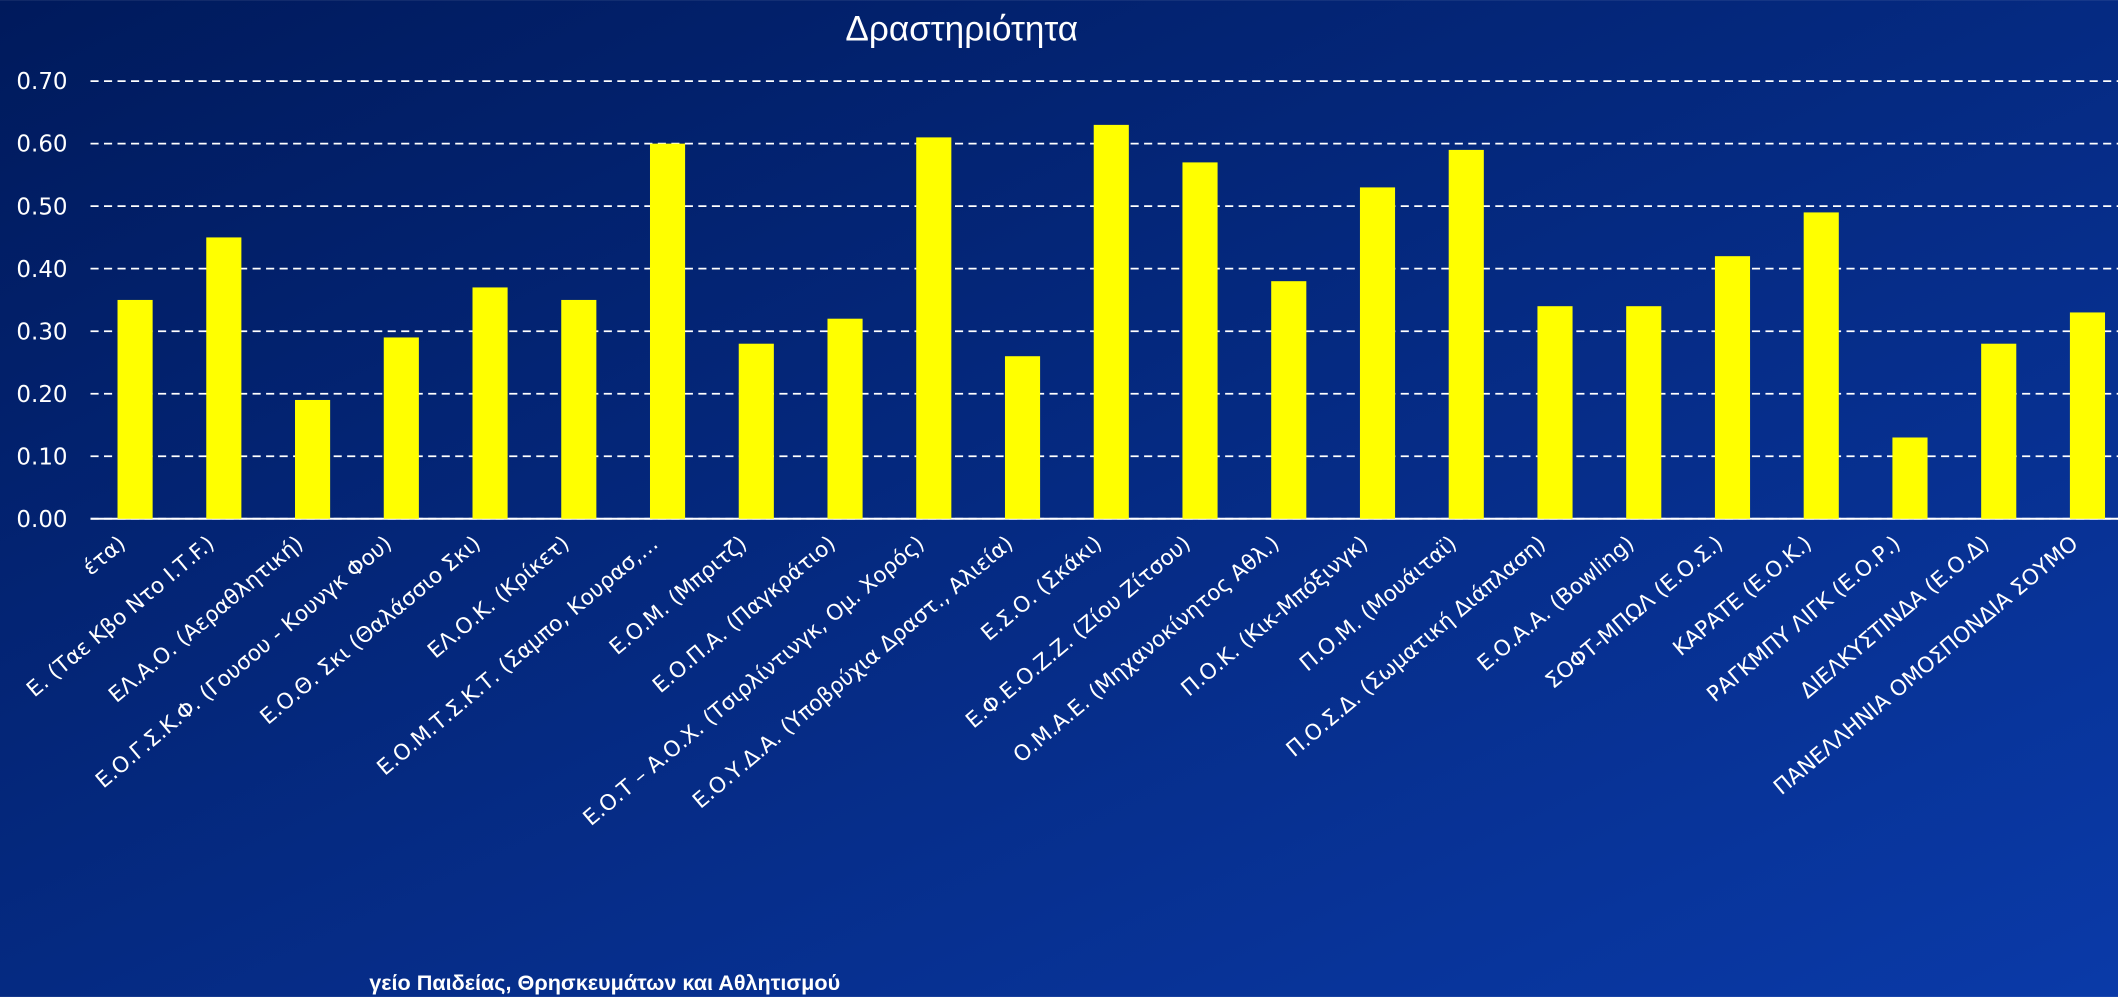  Describe the element at coordinates (41, 207) in the screenshot. I see `y-tick-label: 0.50` at that location.